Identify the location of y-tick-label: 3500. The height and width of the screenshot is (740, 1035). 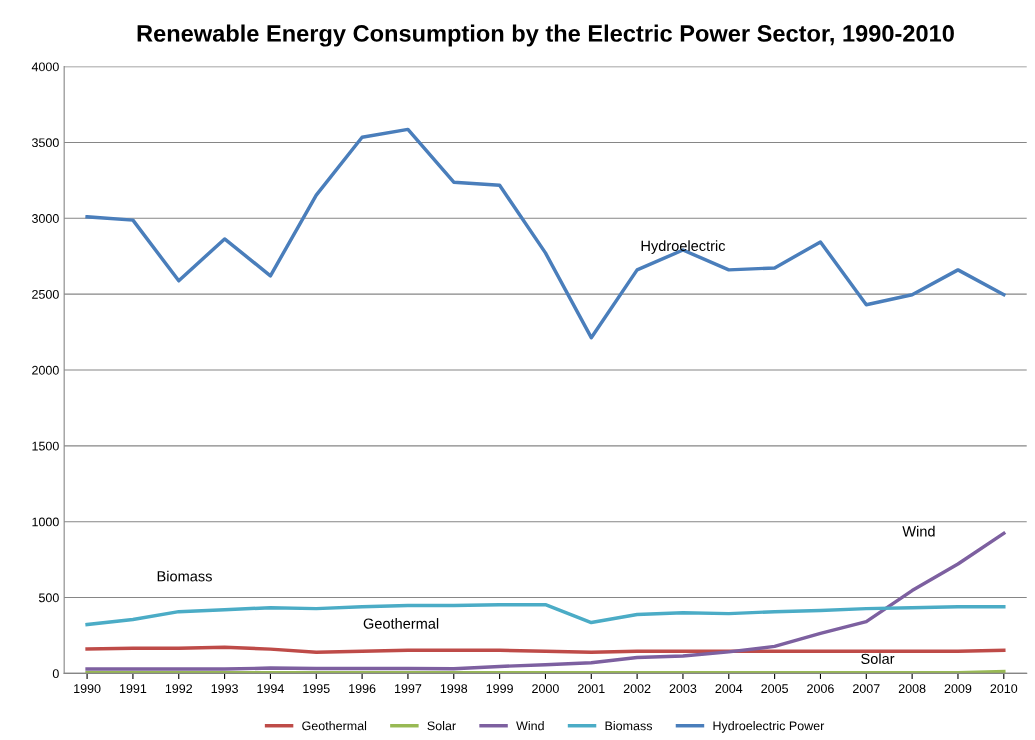
(45, 143).